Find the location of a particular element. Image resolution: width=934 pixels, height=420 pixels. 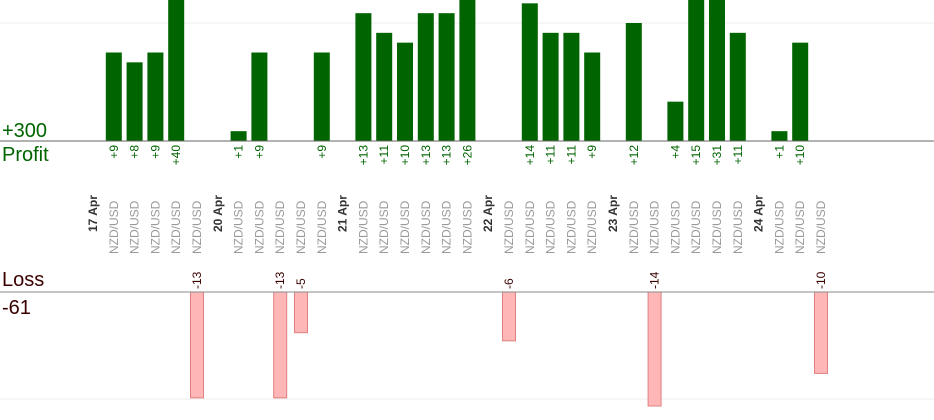

profit-value-label: +15 is located at coordinates (696, 155).